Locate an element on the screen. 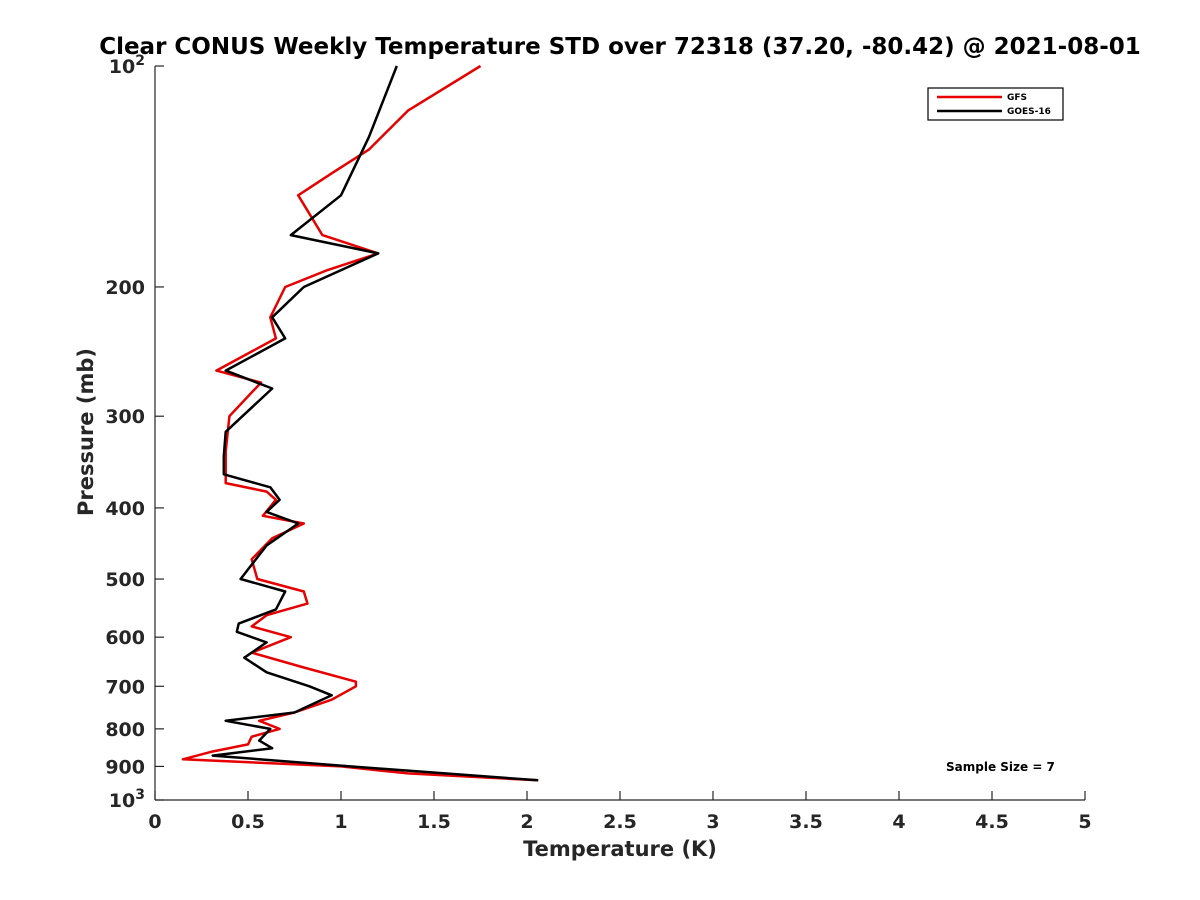 Image resolution: width=1200 pixels, height=900 pixels. x-tick-label: 2 is located at coordinates (526, 822).